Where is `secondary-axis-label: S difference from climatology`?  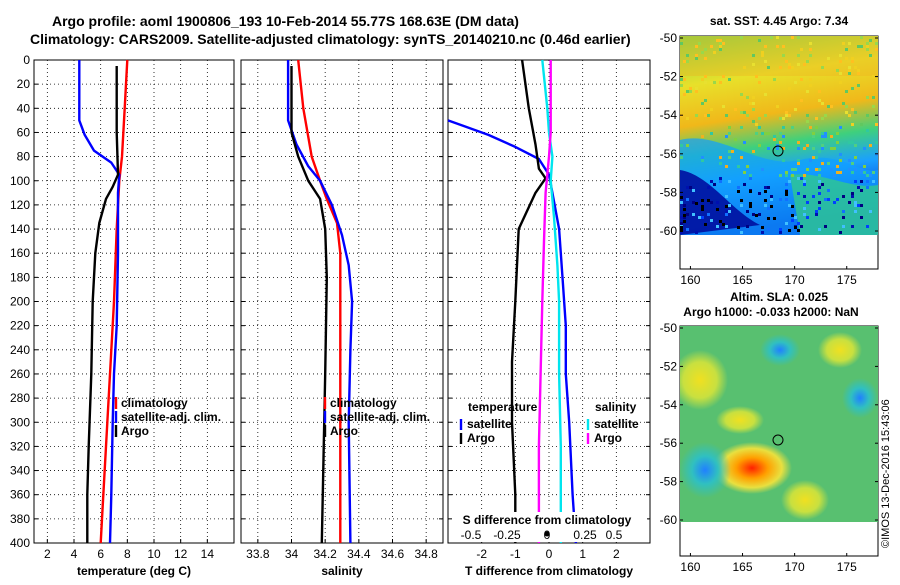
secondary-axis-label: S difference from climatology is located at coordinates (547, 520).